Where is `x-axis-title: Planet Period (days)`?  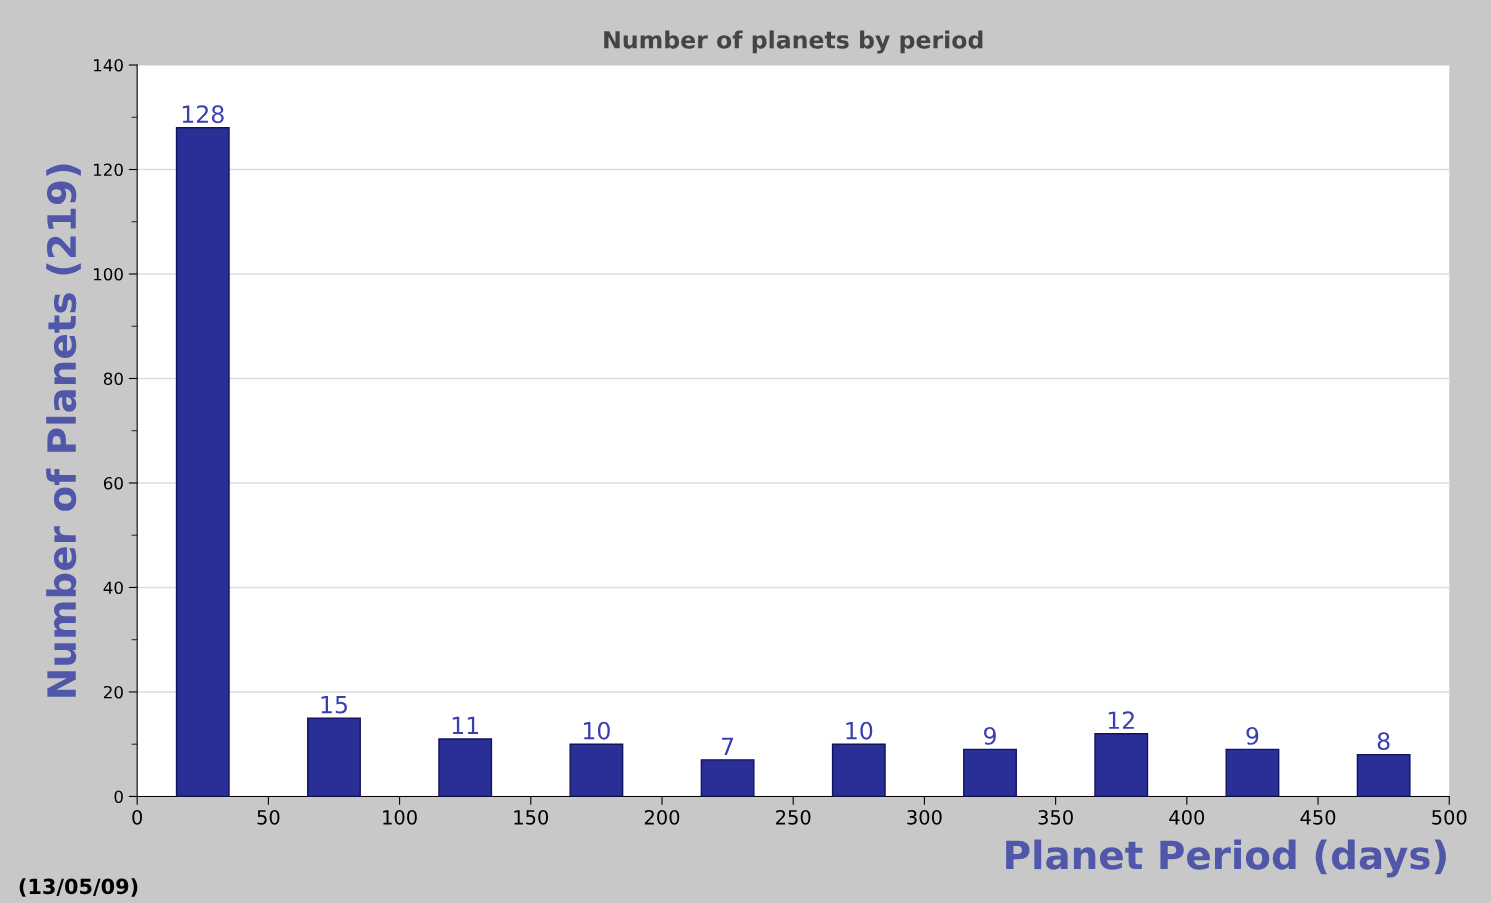 x-axis-title: Planet Period (days) is located at coordinates (1226, 858).